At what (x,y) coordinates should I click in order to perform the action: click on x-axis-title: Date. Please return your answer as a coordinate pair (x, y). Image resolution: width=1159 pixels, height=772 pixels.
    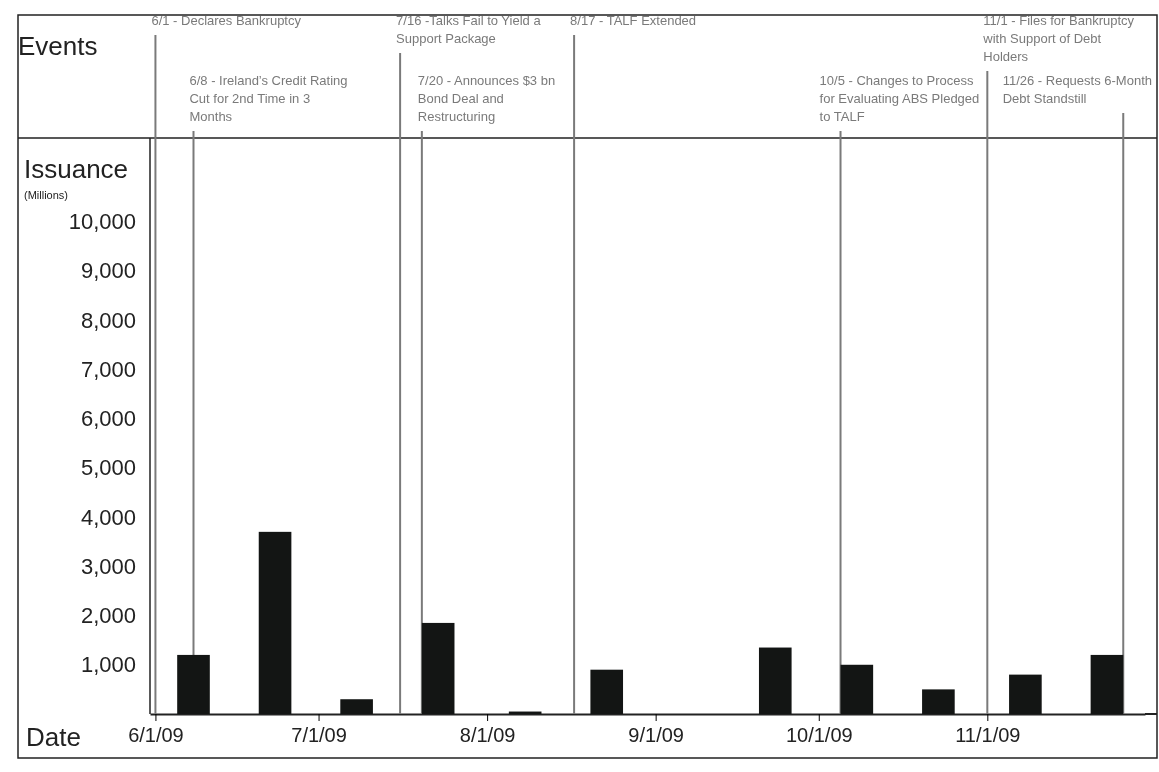
    Looking at the image, I should click on (53, 737).